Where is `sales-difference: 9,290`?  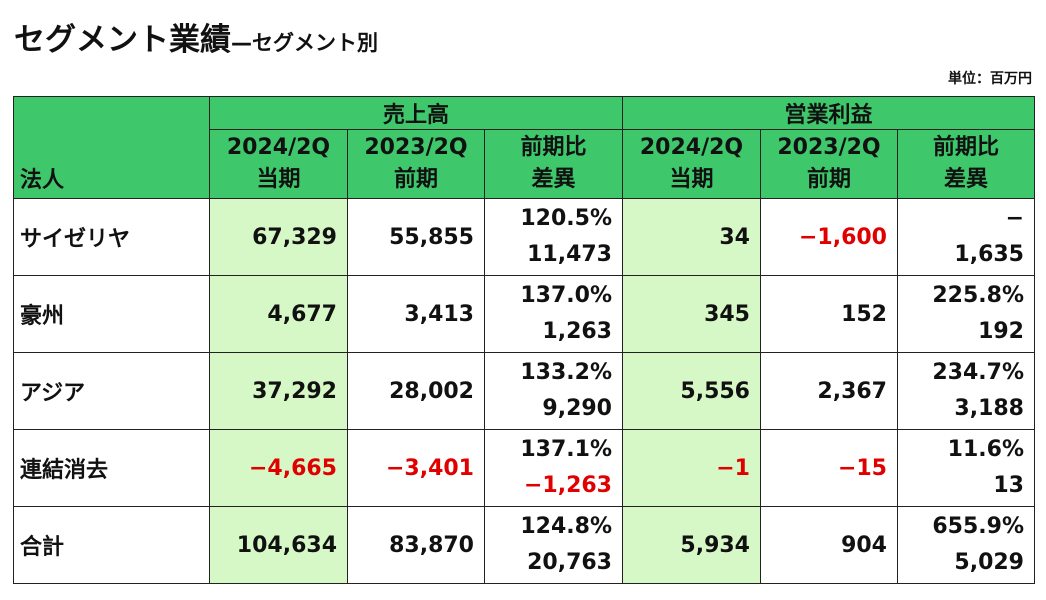
sales-difference: 9,290 is located at coordinates (577, 408).